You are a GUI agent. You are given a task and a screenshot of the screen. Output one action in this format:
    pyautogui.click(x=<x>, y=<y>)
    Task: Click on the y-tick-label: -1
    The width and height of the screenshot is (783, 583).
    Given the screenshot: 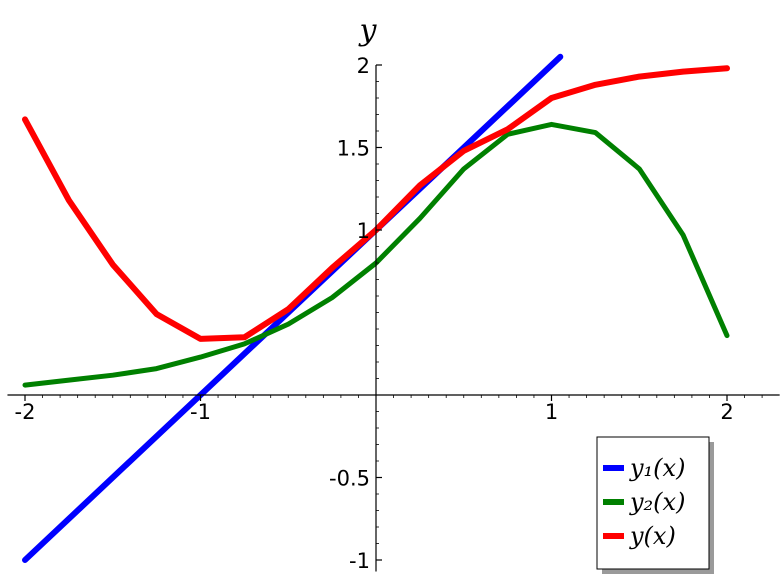 What is the action you would take?
    pyautogui.click(x=359, y=561)
    